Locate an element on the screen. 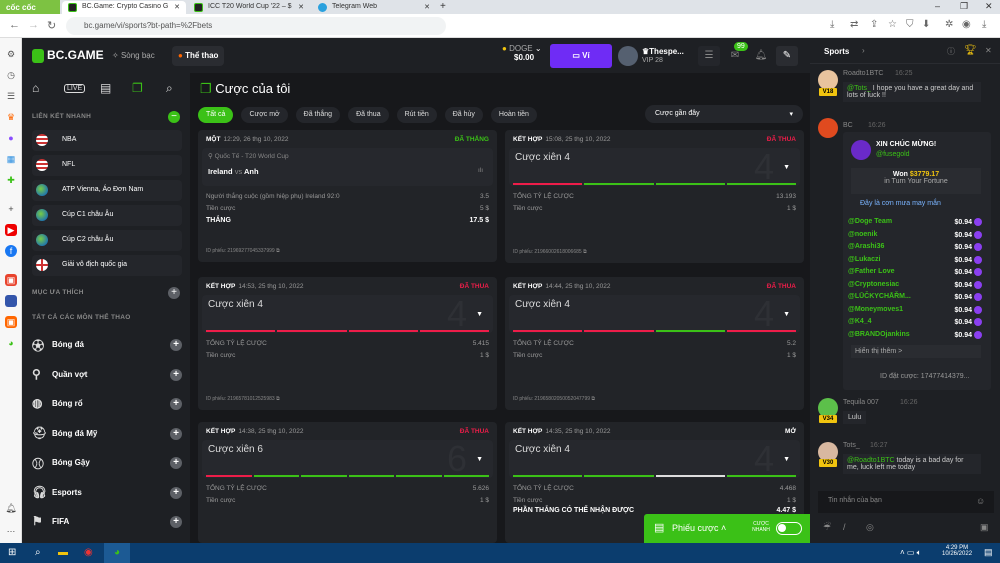 This screenshot has width=1000, height=563. sport-fifa: ⚑ FIFA + is located at coordinates (107, 522).